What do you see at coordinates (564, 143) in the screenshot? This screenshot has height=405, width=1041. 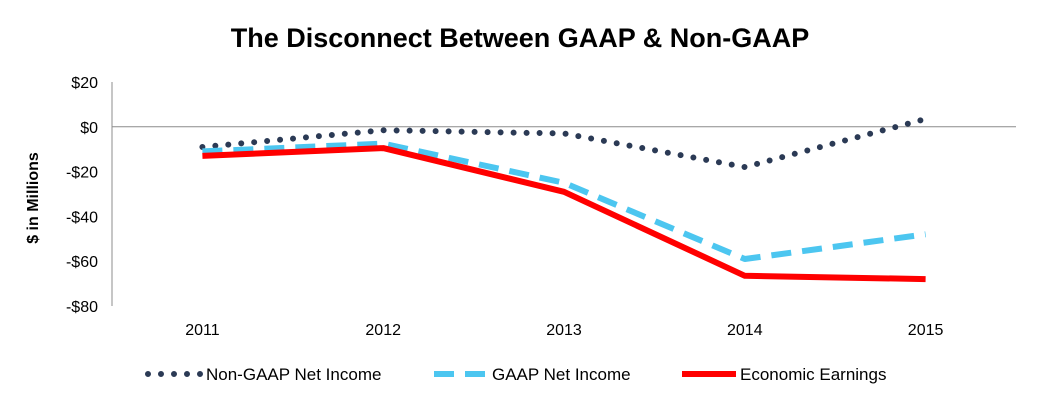 I see `series-line-non-gaap-net-income` at bounding box center [564, 143].